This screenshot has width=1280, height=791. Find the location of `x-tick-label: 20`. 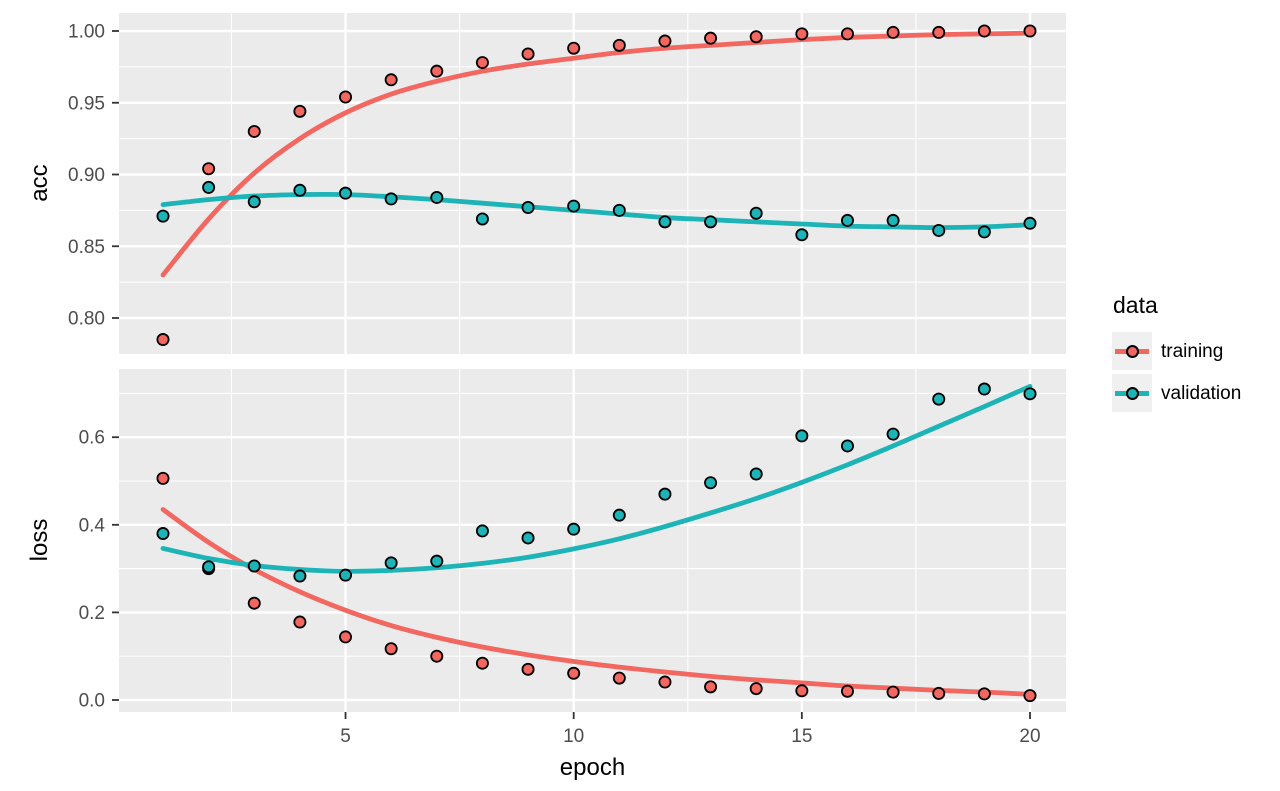

x-tick-label: 20 is located at coordinates (1029, 736).